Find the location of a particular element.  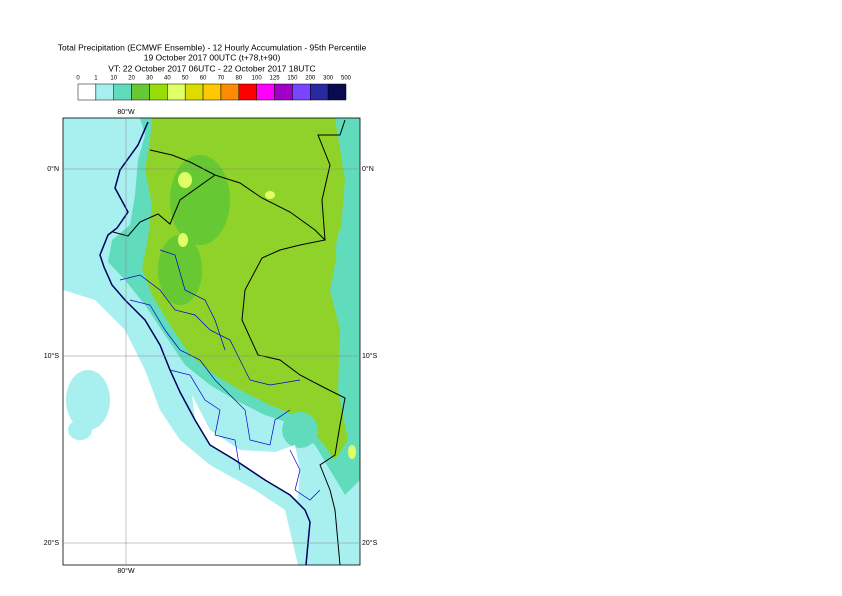

legend-label: 20 is located at coordinates (131, 79).